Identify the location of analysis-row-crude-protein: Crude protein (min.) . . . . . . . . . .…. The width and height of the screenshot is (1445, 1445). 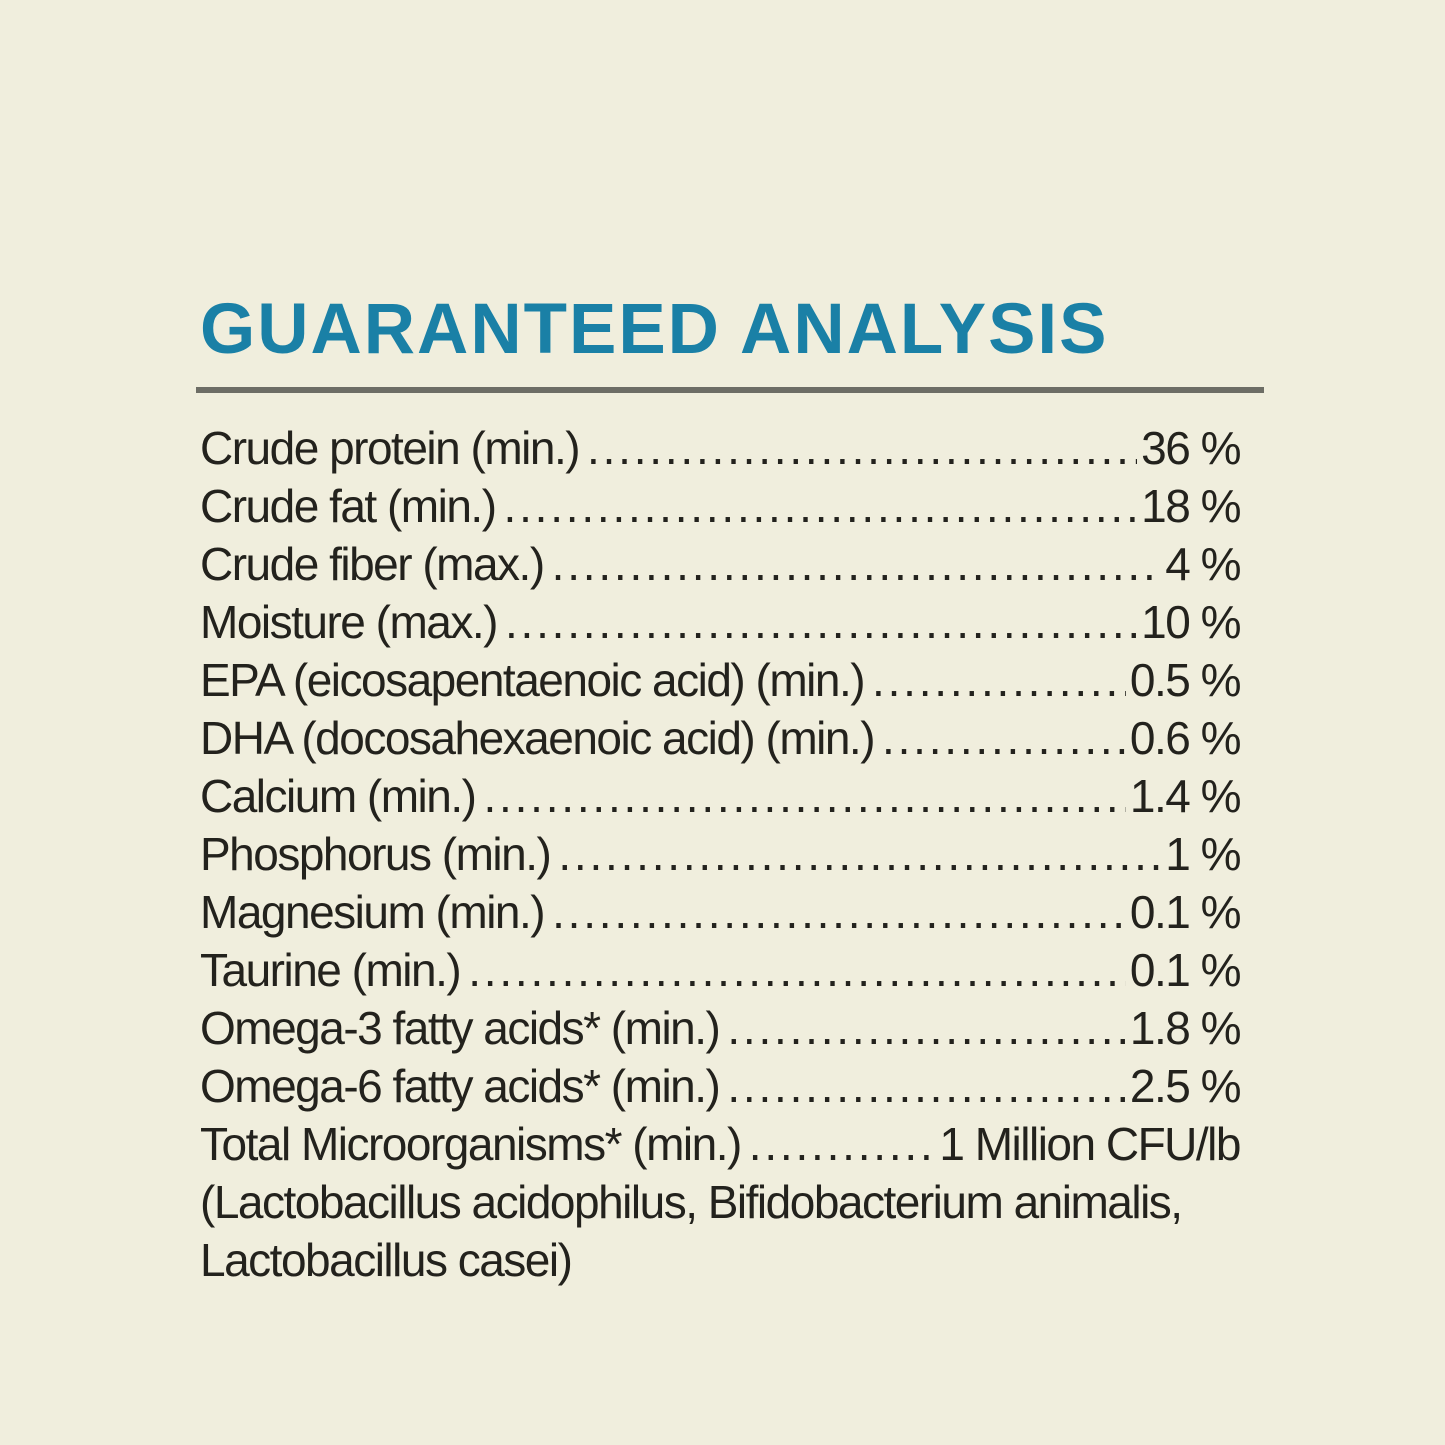
(720, 448).